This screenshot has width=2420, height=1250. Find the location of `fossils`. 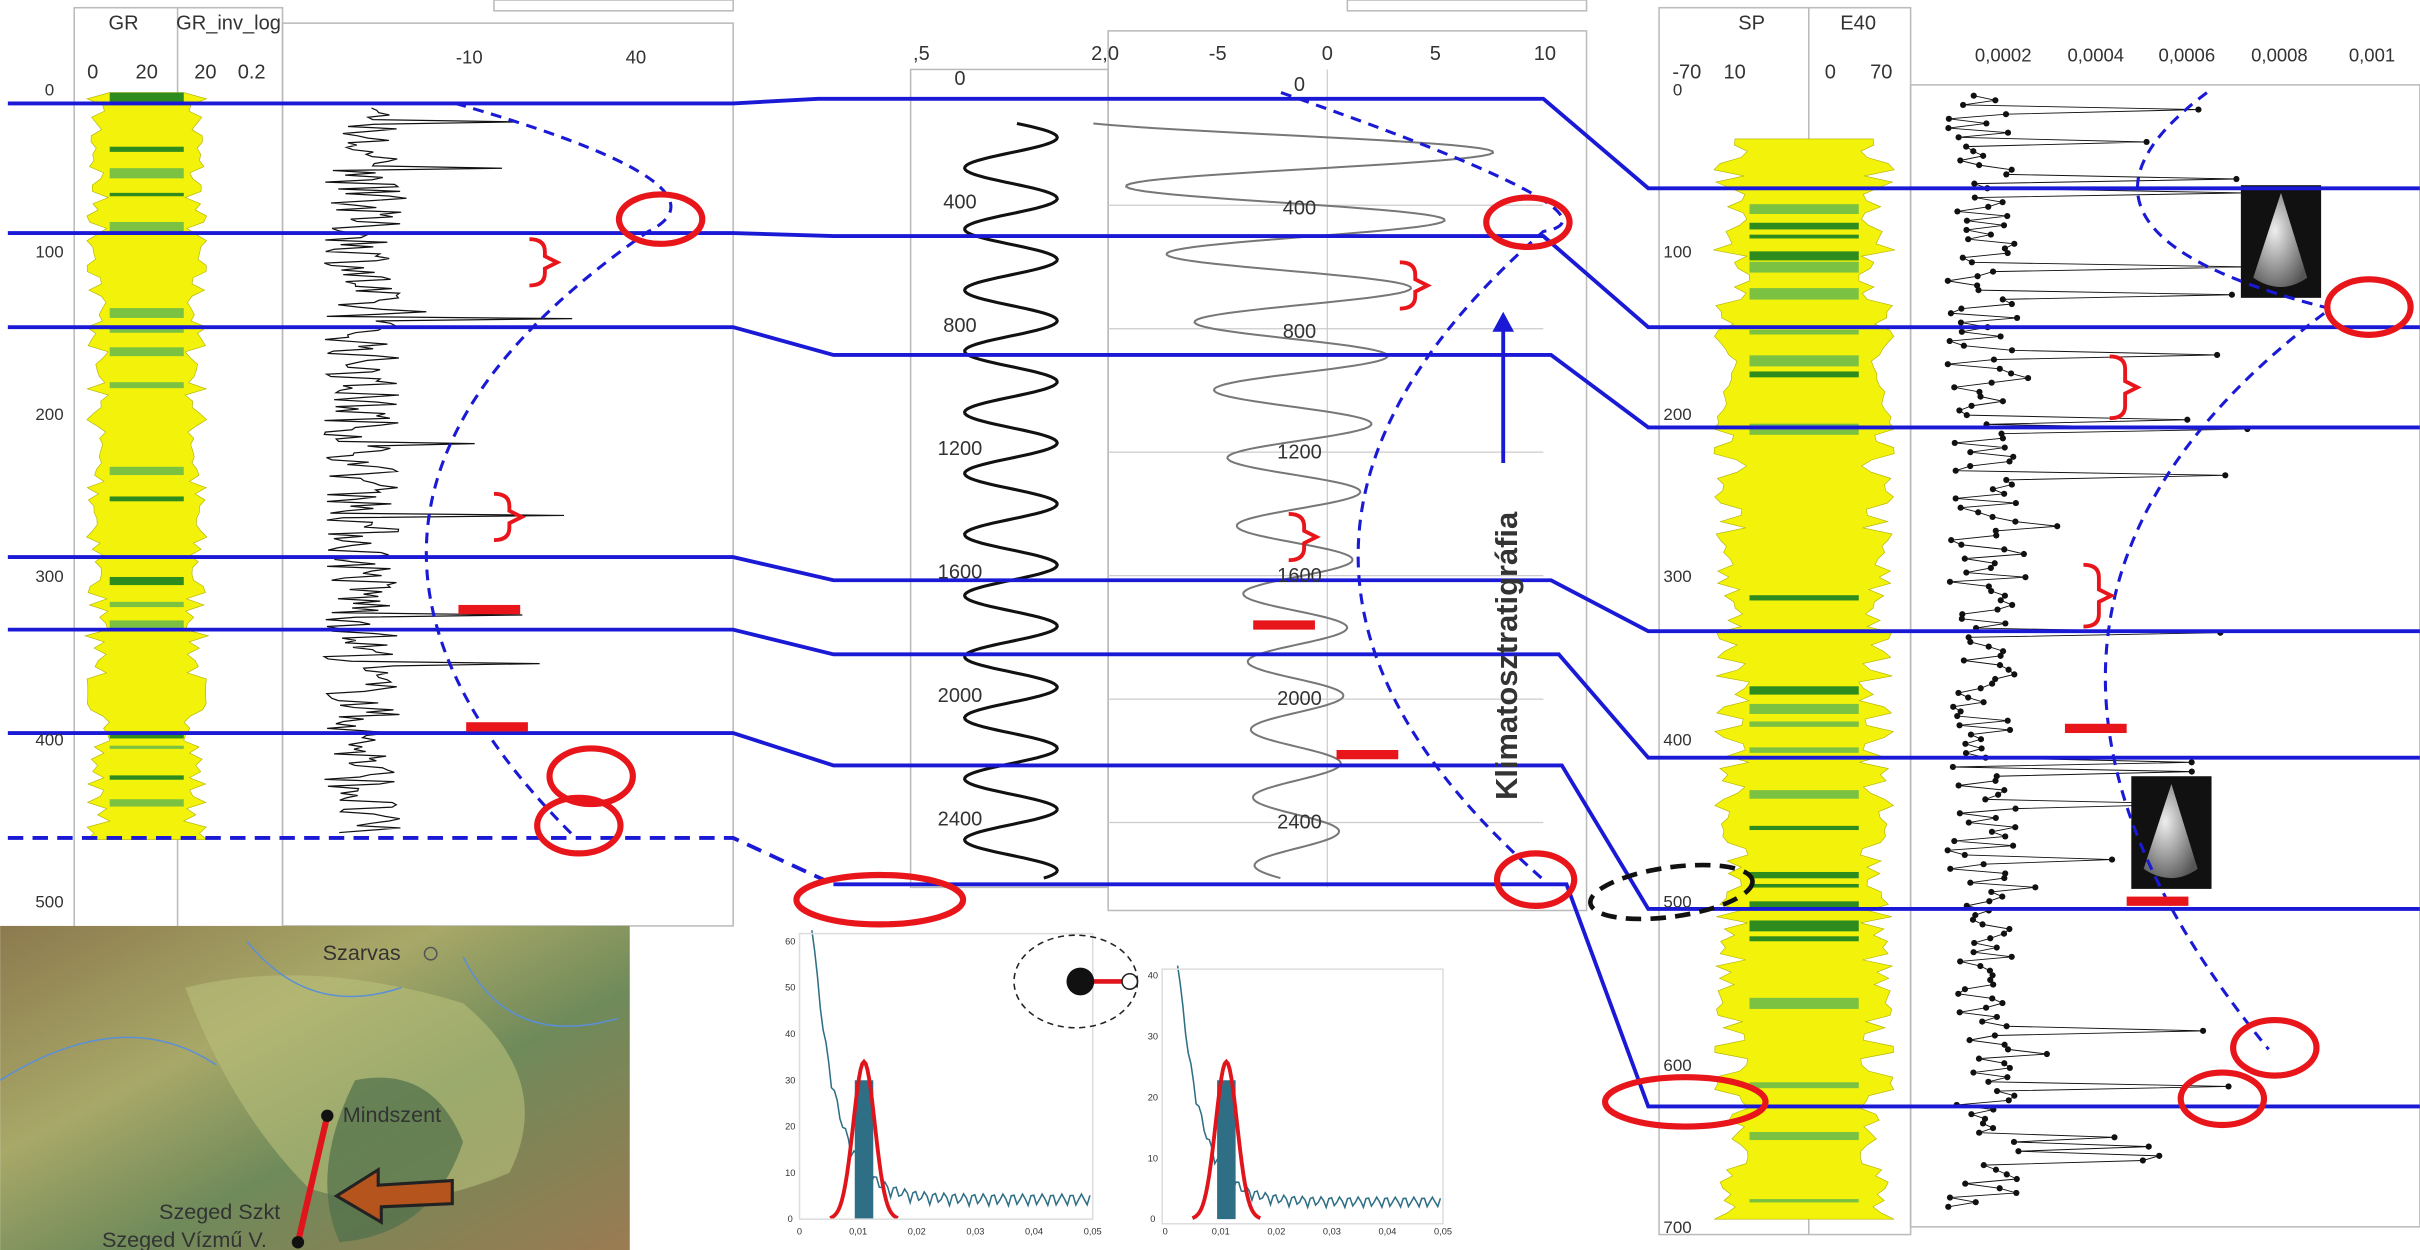

fossils is located at coordinates (2226, 537).